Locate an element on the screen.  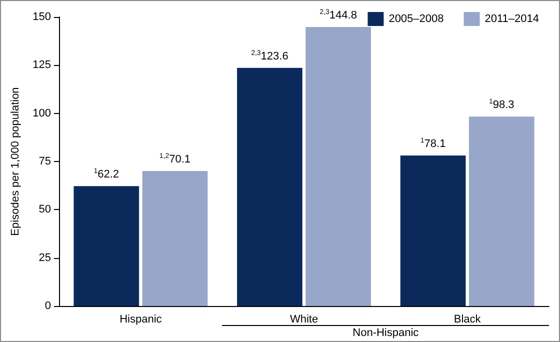
y-tick-label: 125 is located at coordinates (41, 65).